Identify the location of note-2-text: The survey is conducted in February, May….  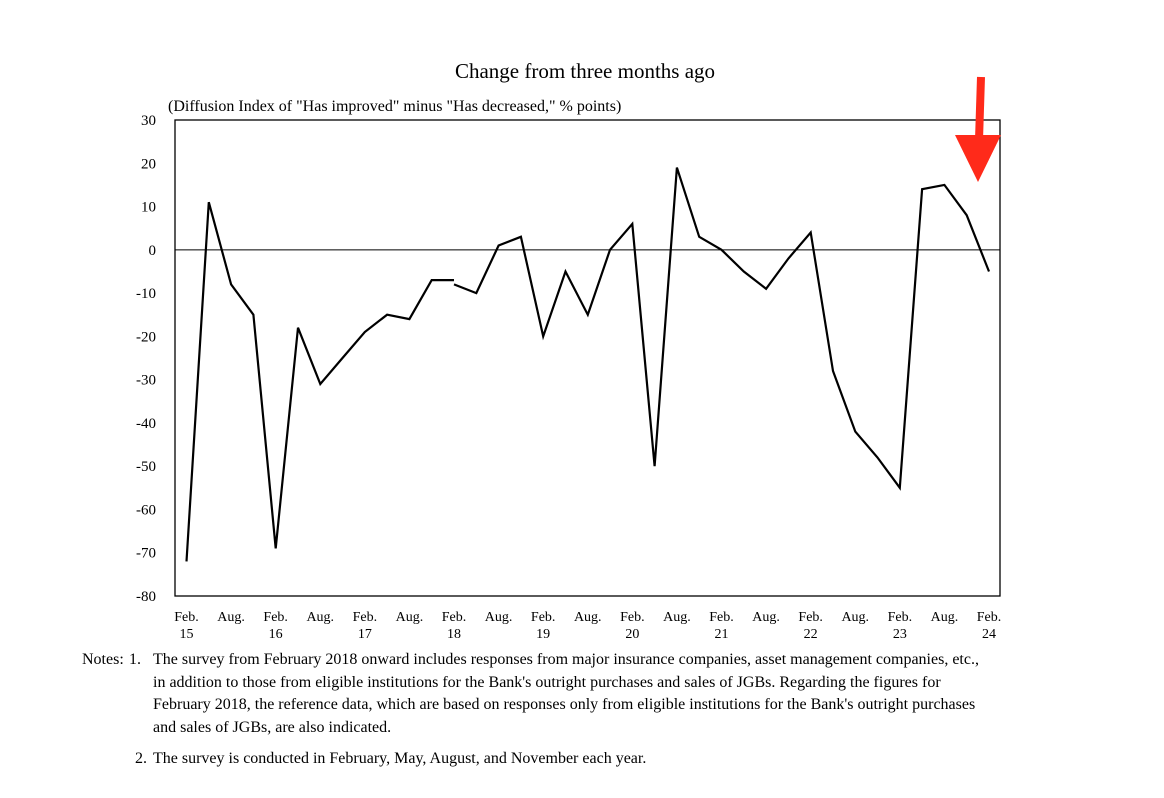
(400, 758).